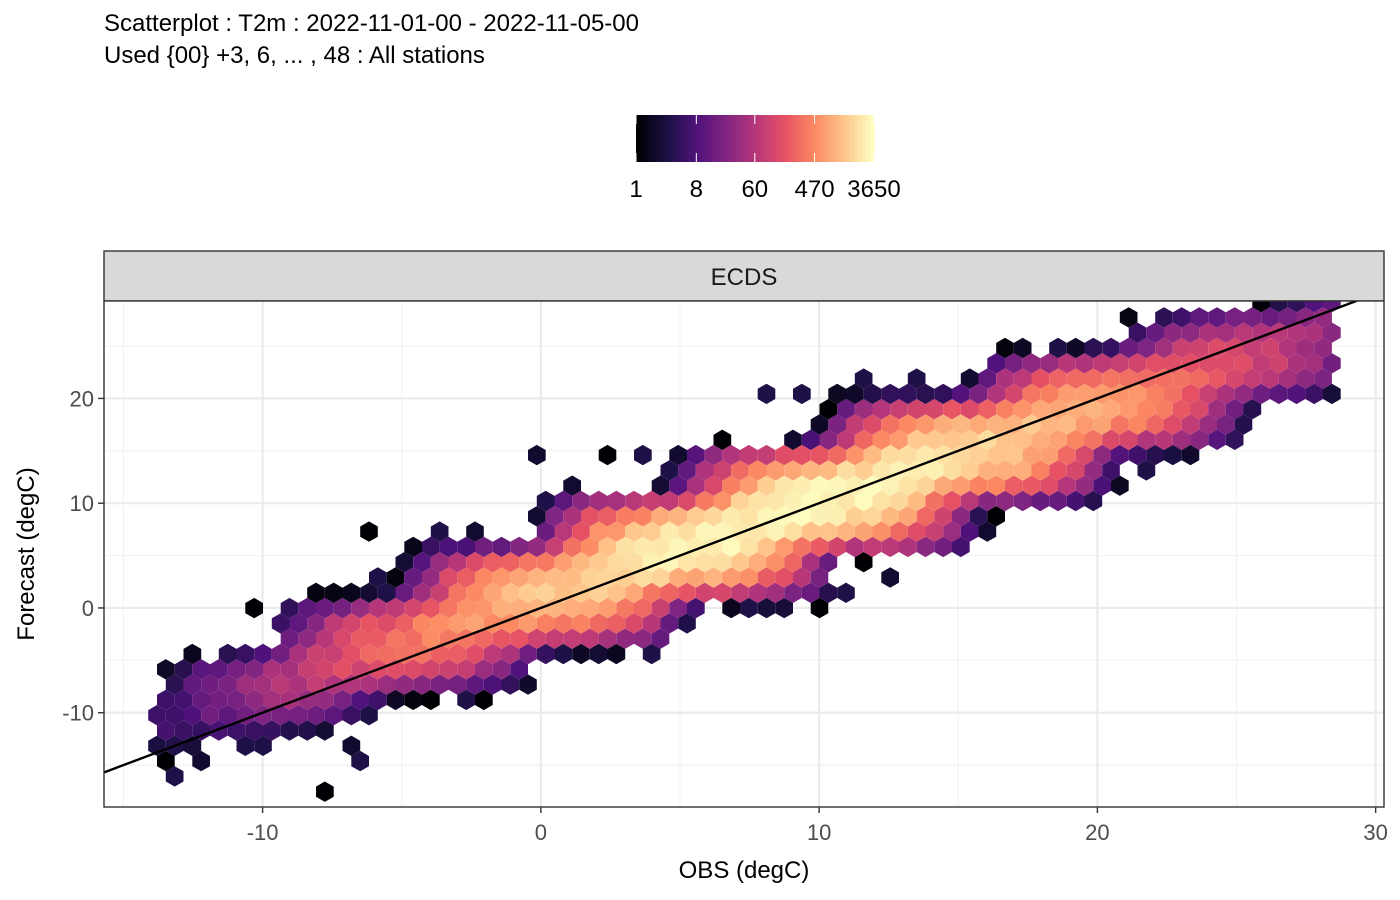  Describe the element at coordinates (263, 832) in the screenshot. I see `x-tick-label: -10` at that location.